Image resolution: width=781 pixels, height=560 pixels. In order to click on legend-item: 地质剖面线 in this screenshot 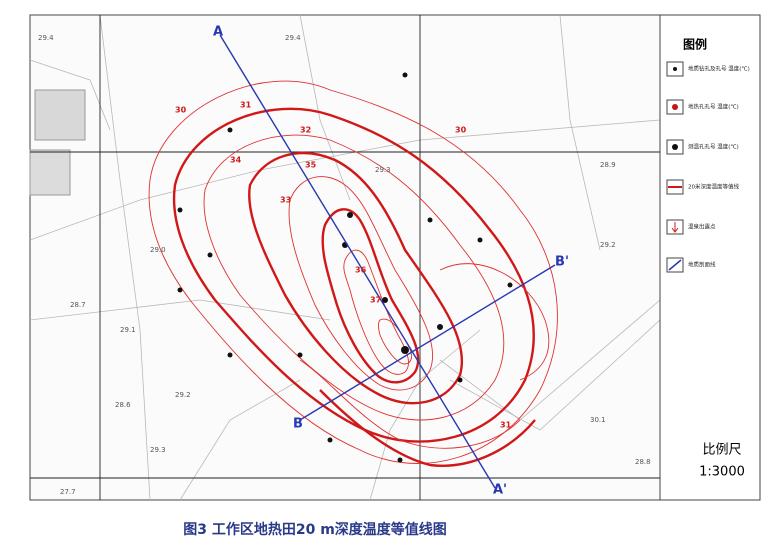, I will do `click(702, 265)`.